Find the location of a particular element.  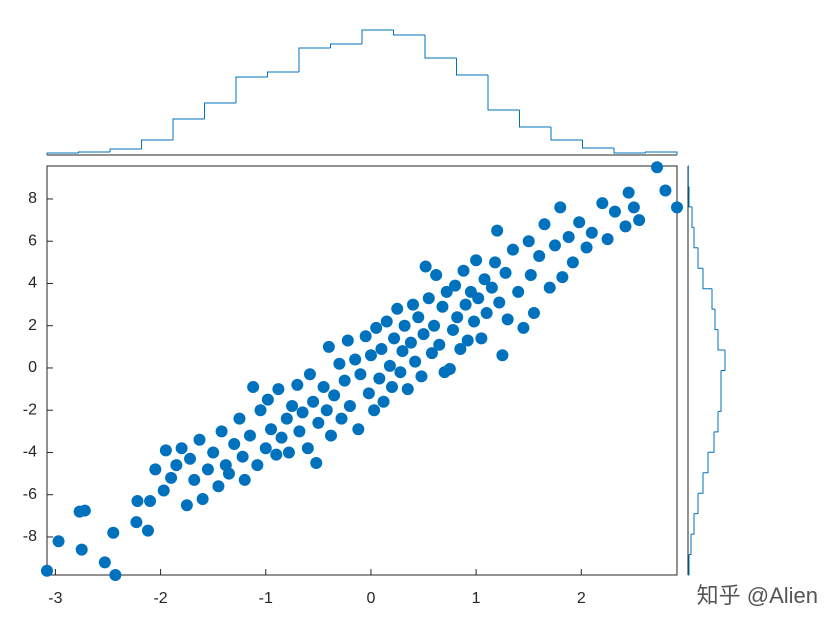

x-tick-label: -1 is located at coordinates (266, 598).